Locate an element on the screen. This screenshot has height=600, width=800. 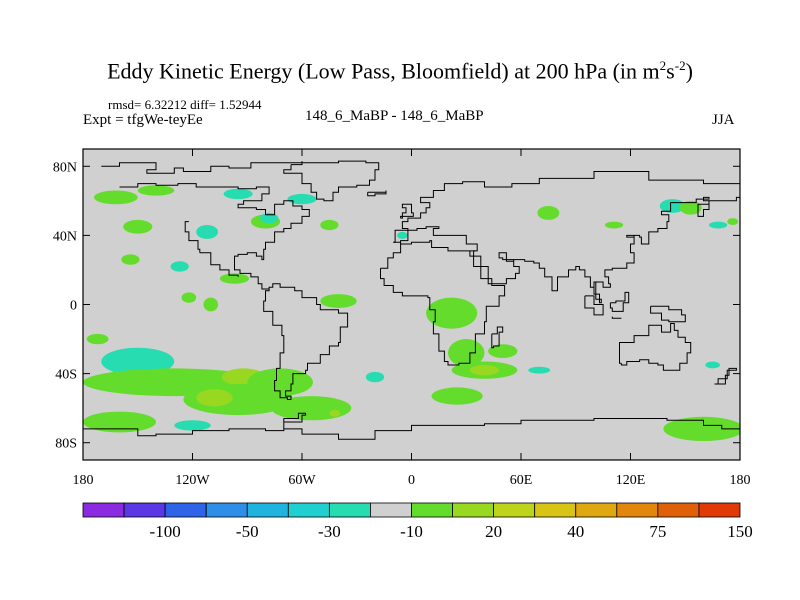
colorbar: -100 -50 -30 -10 20 40 75 150 is located at coordinates (417, 521).